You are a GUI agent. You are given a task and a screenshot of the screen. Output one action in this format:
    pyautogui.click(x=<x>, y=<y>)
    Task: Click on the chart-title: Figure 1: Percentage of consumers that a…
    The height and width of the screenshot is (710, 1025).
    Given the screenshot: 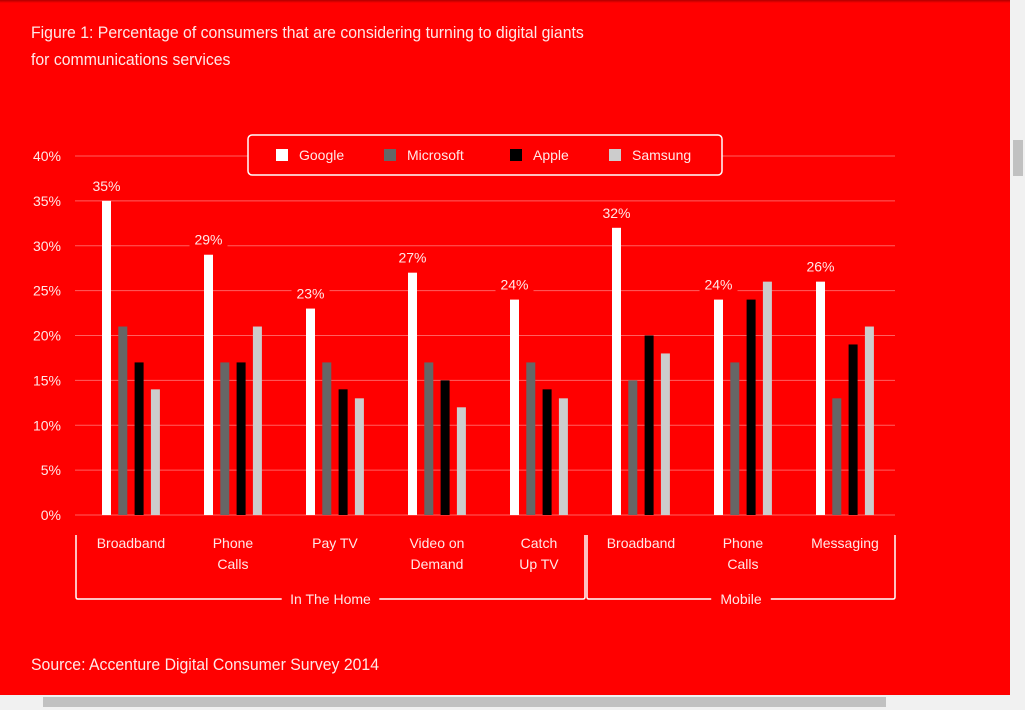 What is the action you would take?
    pyautogui.click(x=356, y=46)
    